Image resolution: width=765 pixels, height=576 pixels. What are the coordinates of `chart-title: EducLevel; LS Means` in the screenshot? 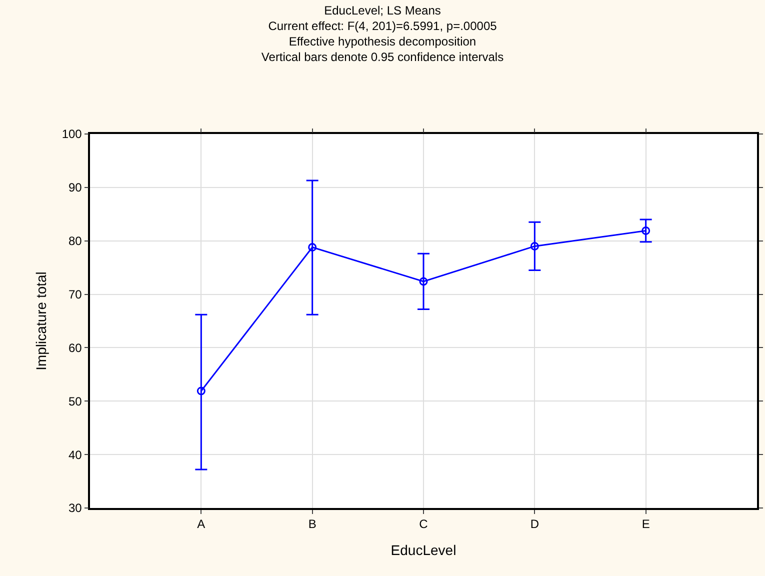 It's located at (382, 10).